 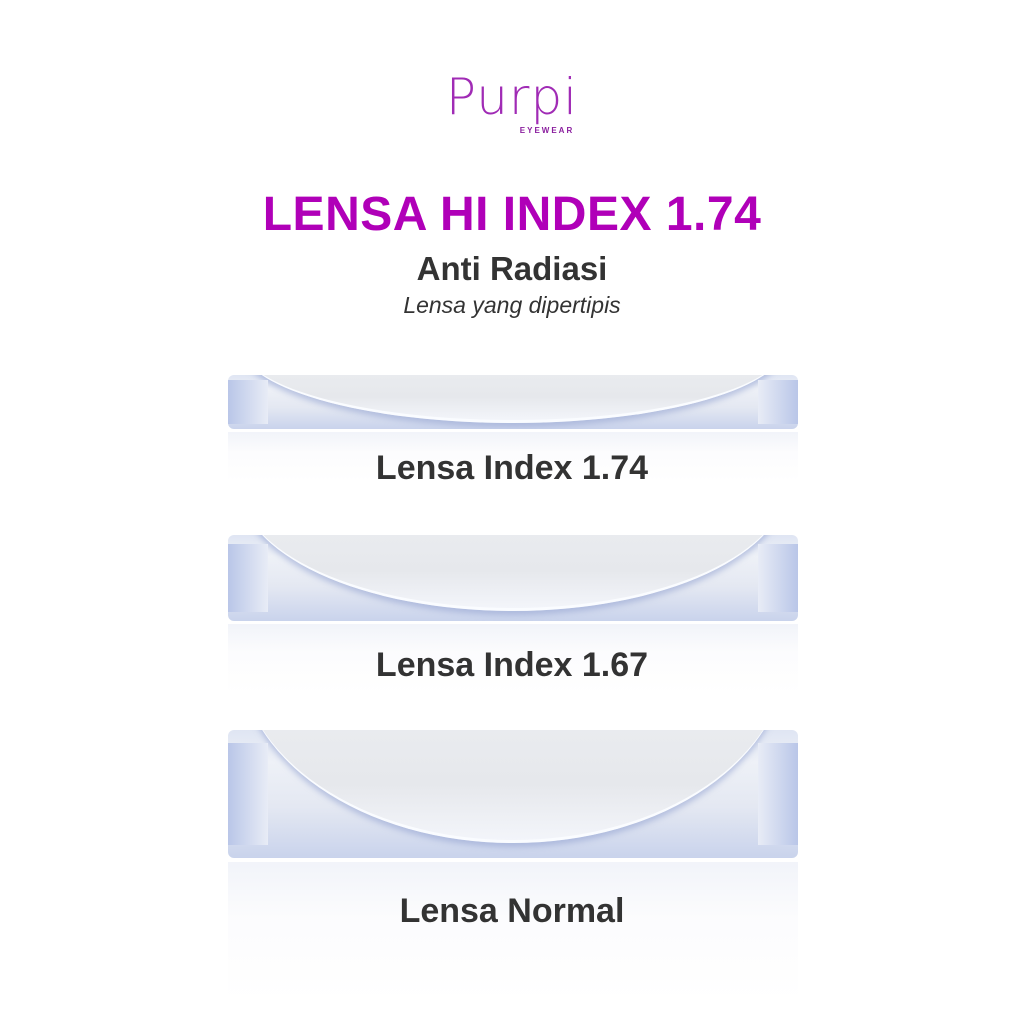 What do you see at coordinates (547, 130) in the screenshot?
I see `brand-tagline: EYEWEAR` at bounding box center [547, 130].